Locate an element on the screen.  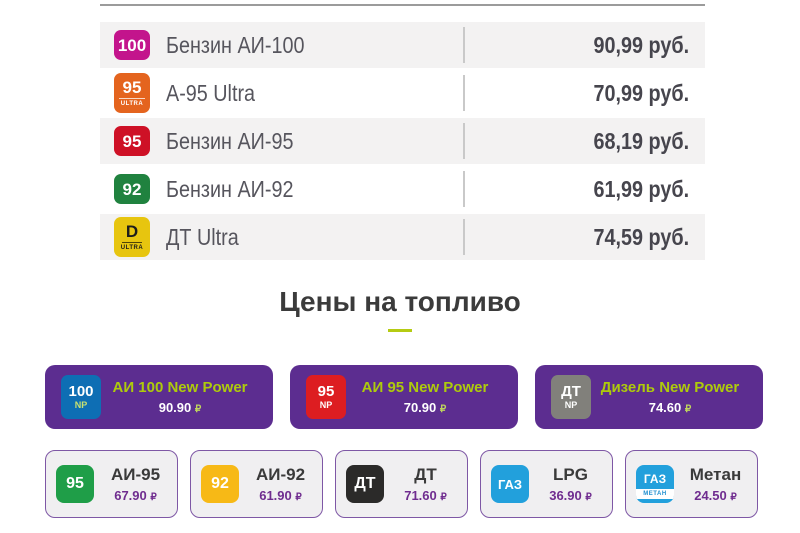
fuel-cell: 92 Бензин АИ-92 is located at coordinates (281, 189).